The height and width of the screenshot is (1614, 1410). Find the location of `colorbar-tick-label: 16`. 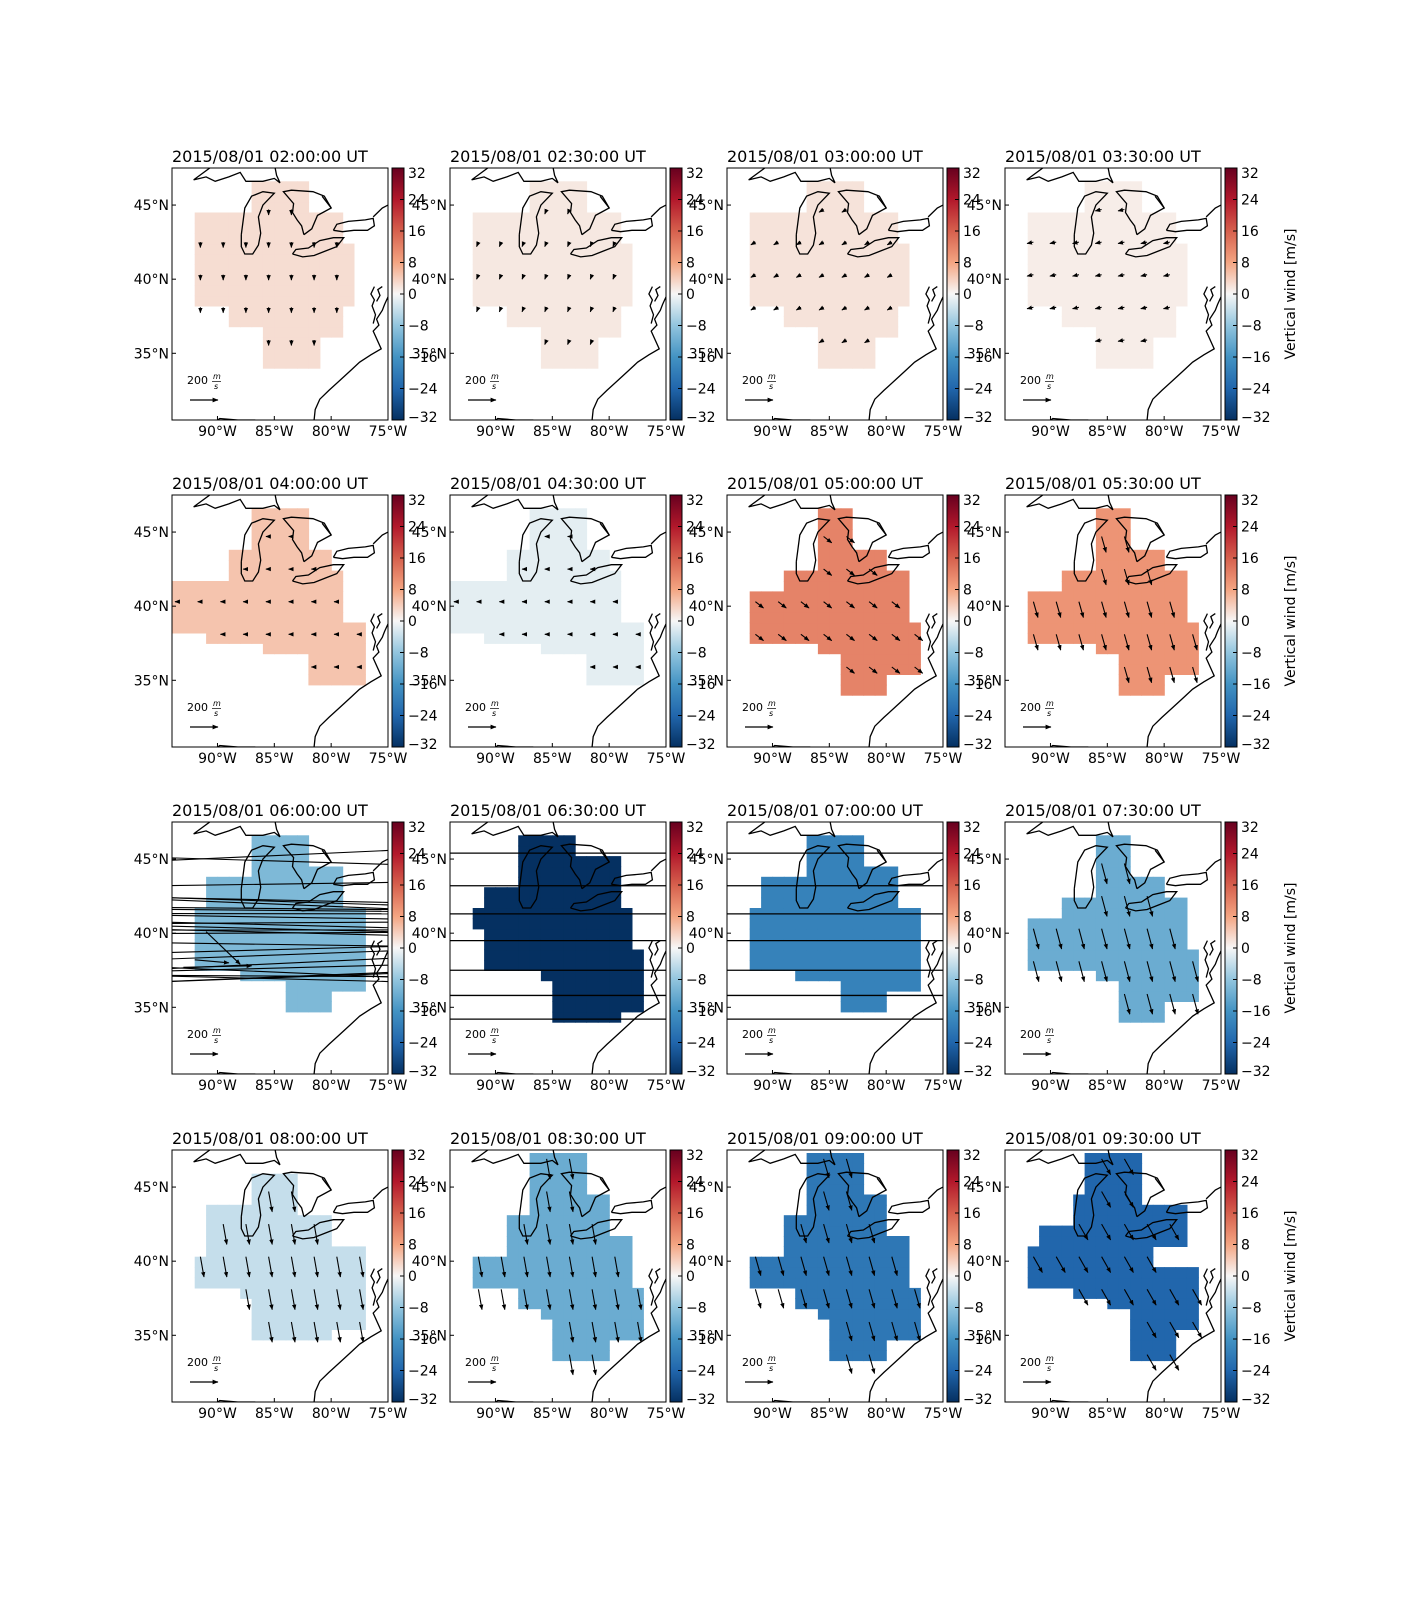

colorbar-tick-label: 16 is located at coordinates (1250, 559).